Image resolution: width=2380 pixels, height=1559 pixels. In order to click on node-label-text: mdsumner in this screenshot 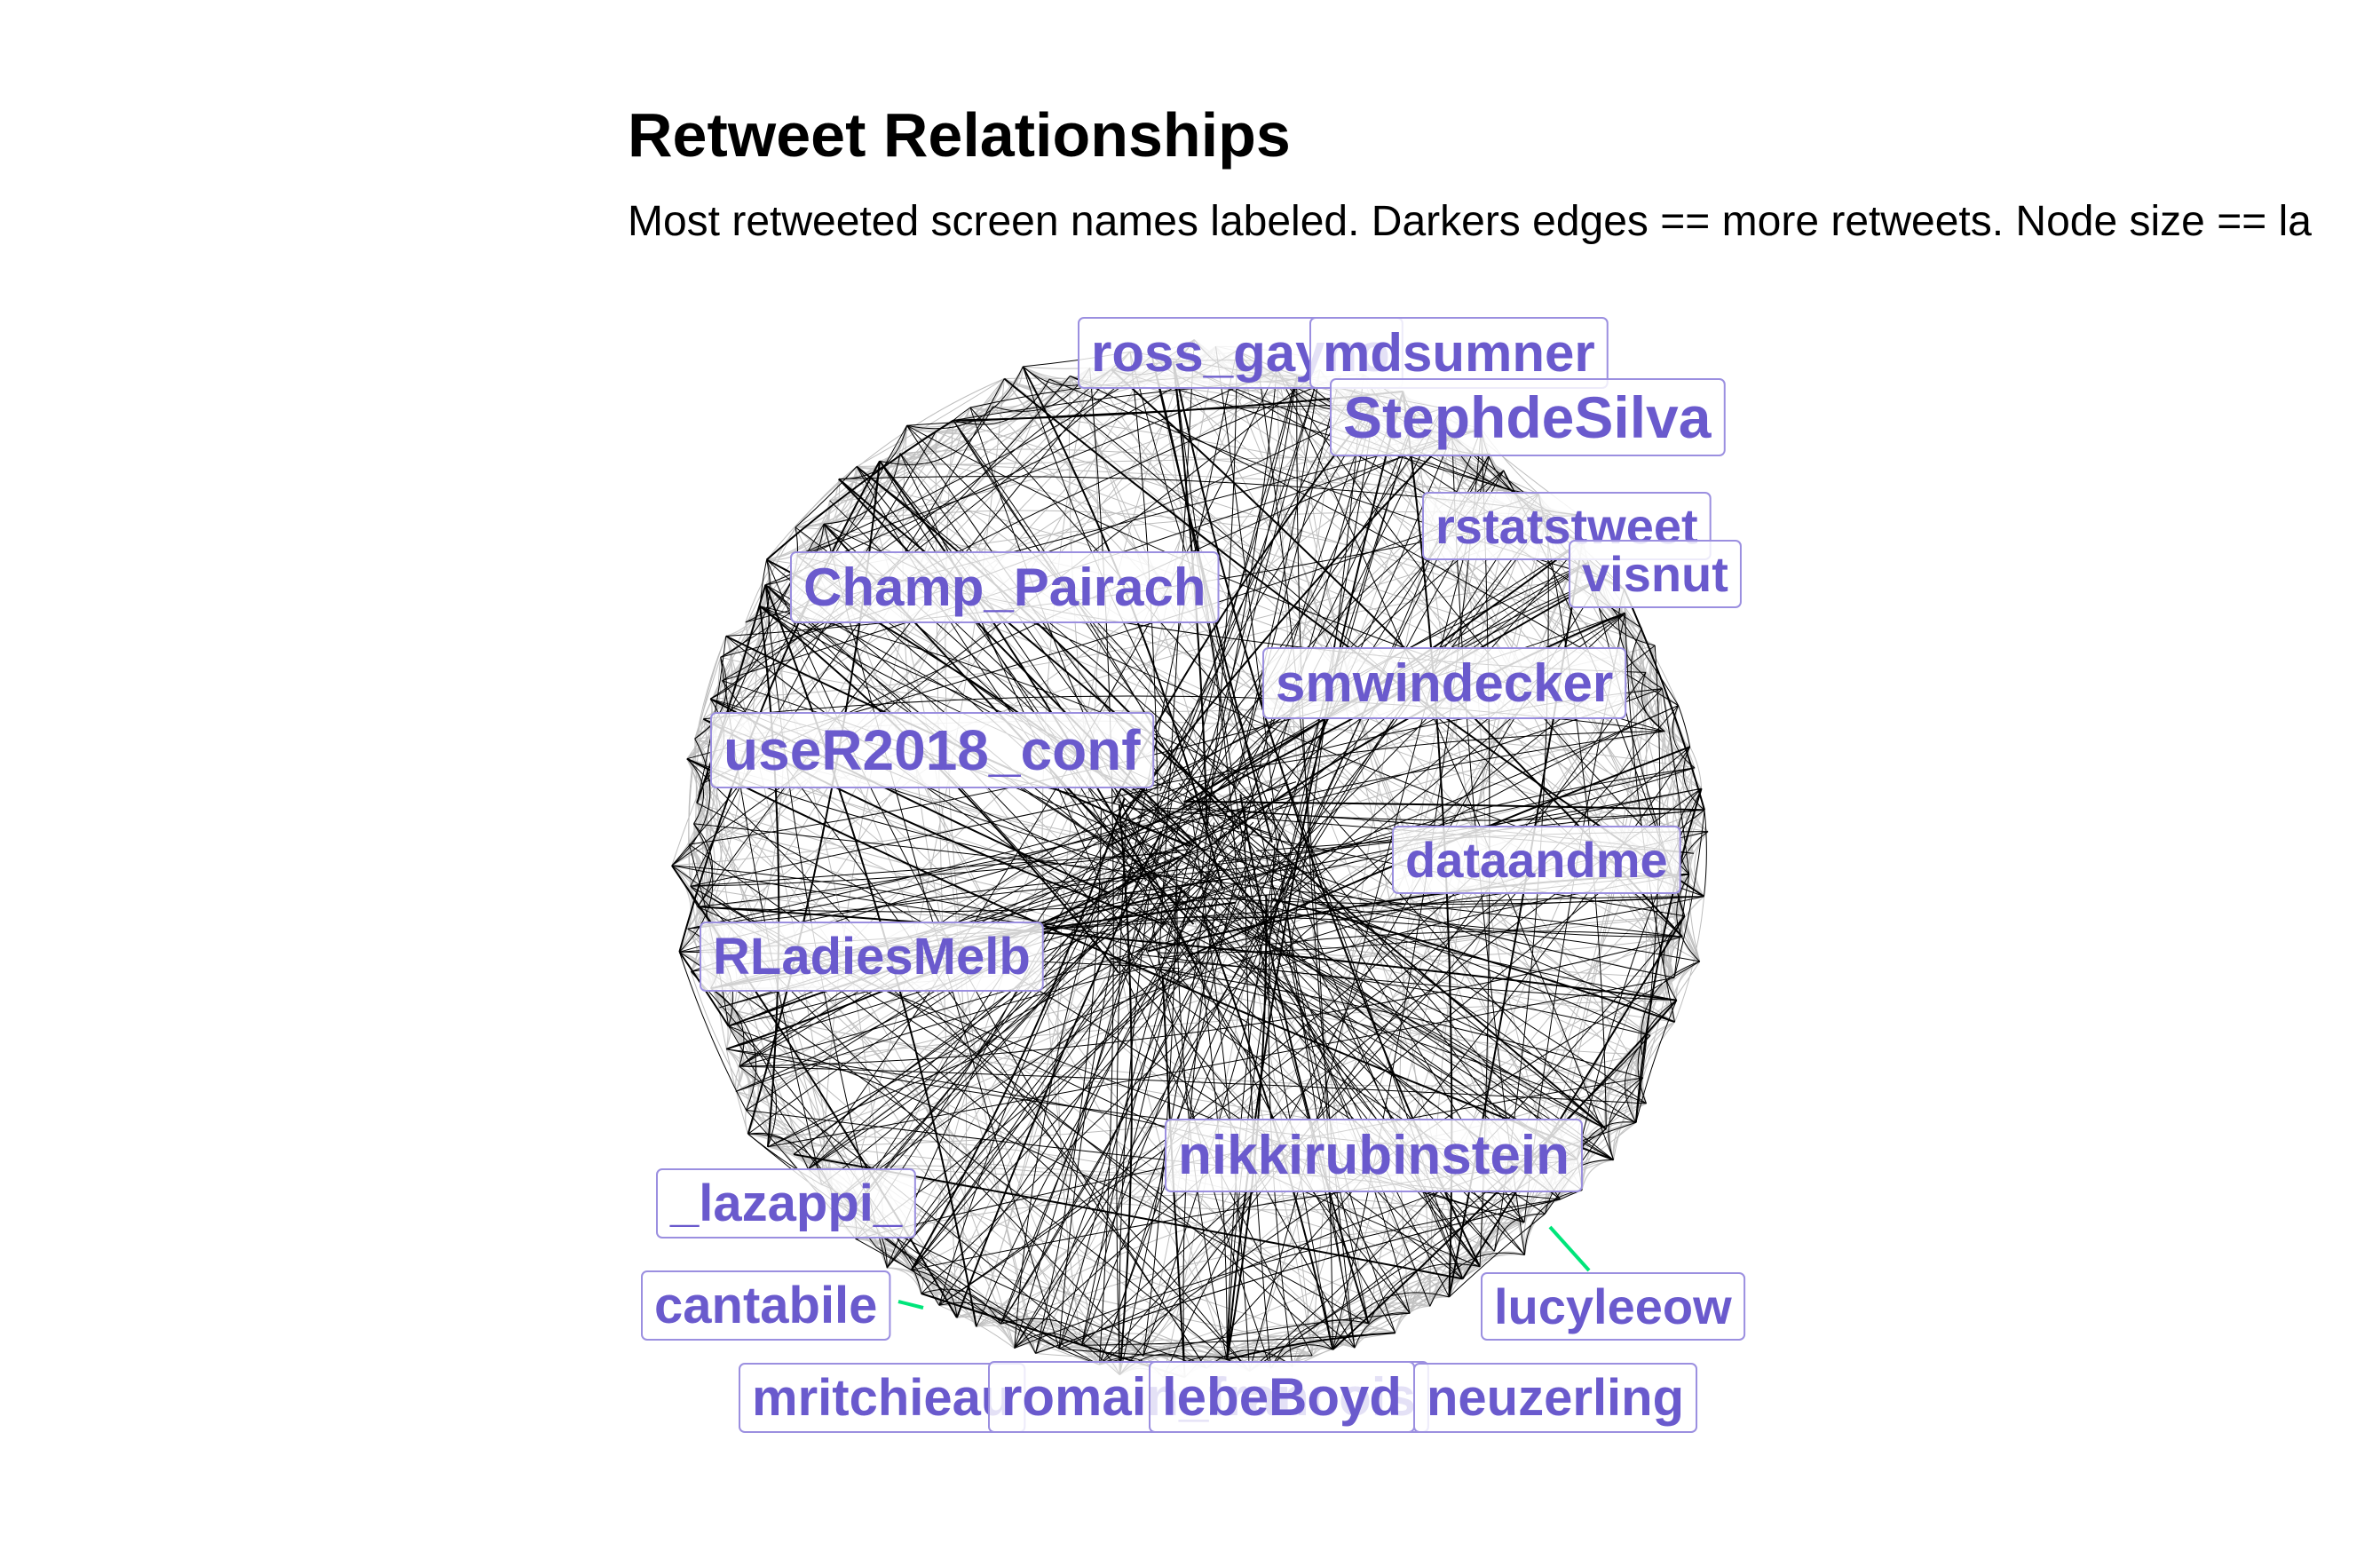, I will do `click(1459, 353)`.